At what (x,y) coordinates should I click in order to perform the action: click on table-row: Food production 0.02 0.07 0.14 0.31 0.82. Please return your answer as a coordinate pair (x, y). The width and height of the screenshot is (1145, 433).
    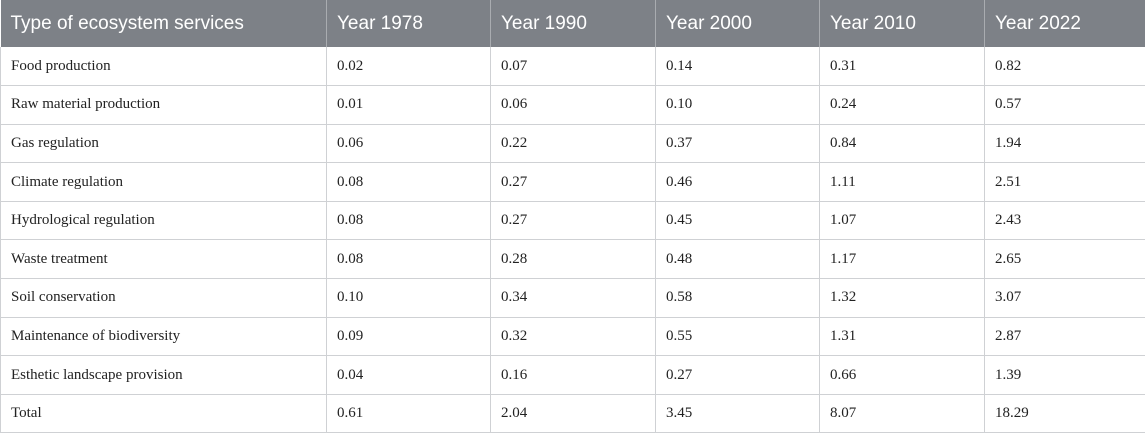
    Looking at the image, I should click on (572, 67).